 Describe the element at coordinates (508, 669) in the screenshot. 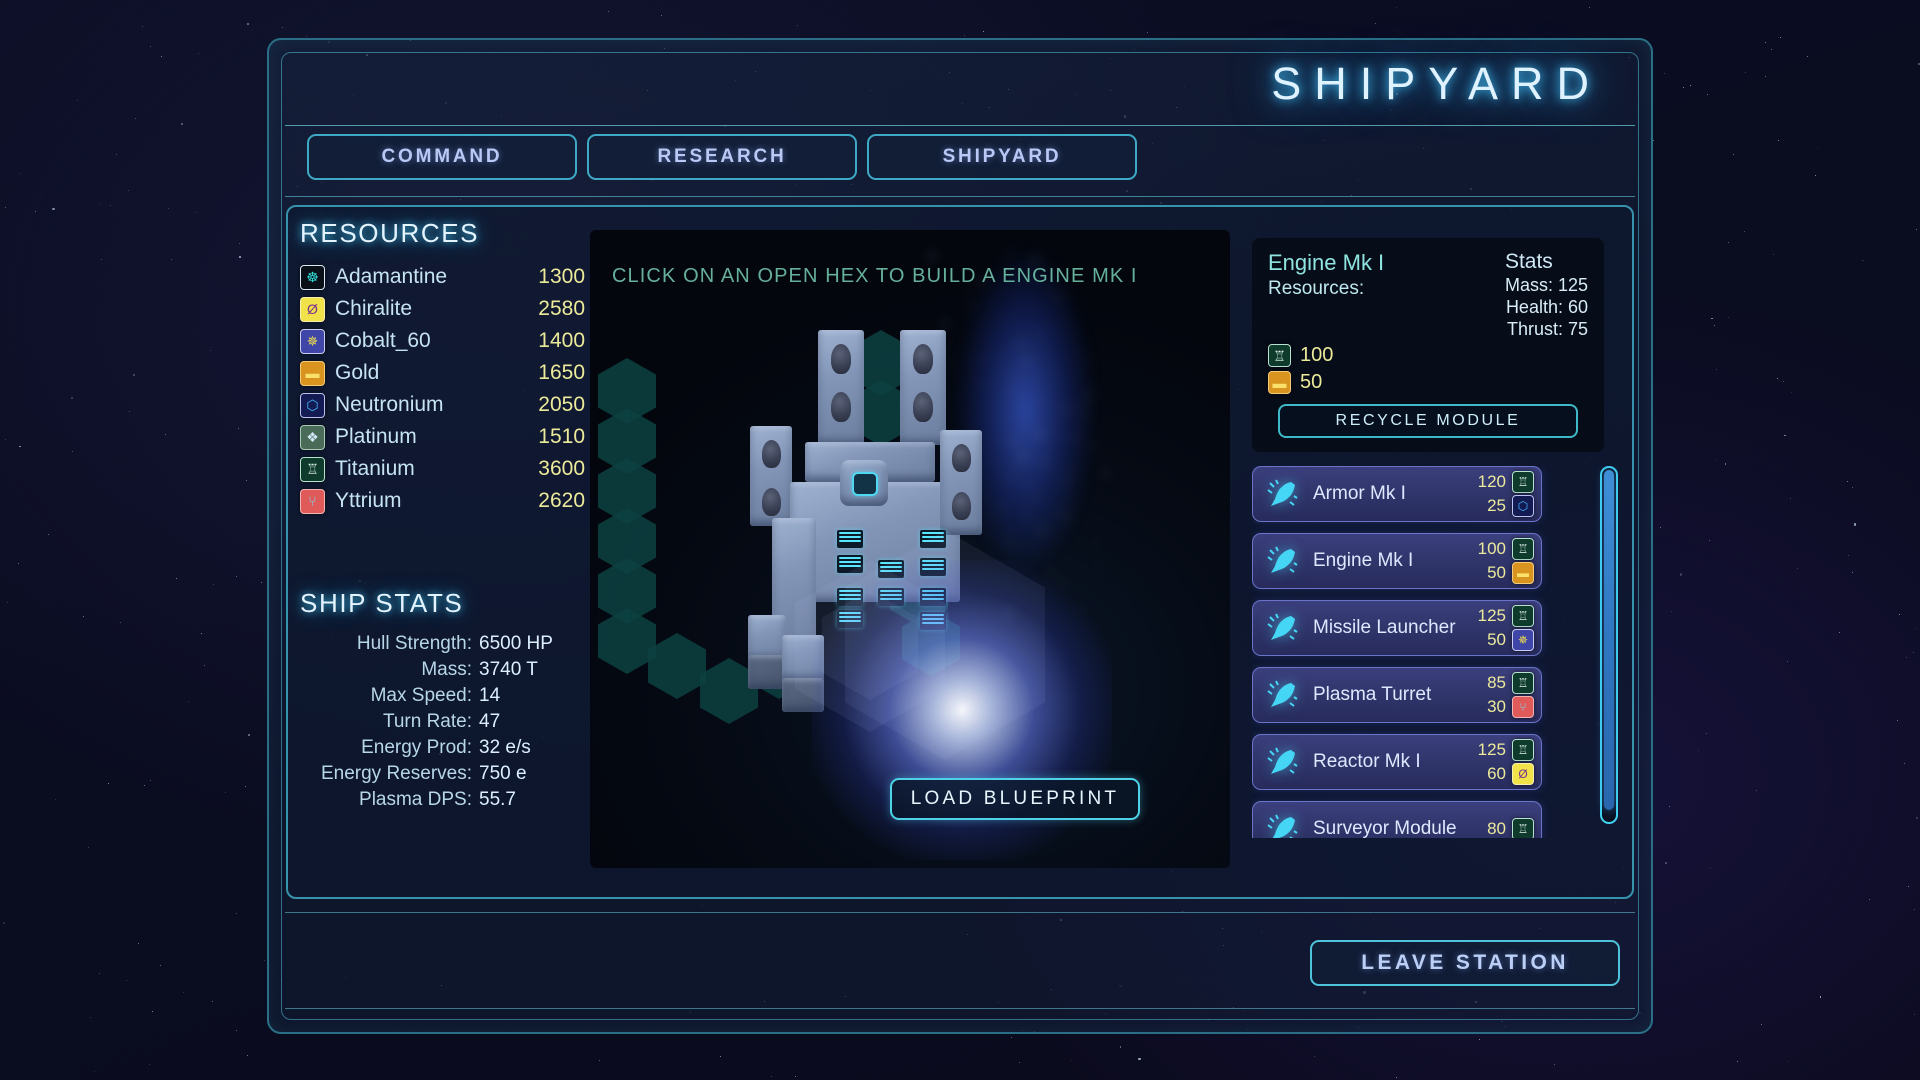

I see `ship-stat-value: 3740 T` at that location.